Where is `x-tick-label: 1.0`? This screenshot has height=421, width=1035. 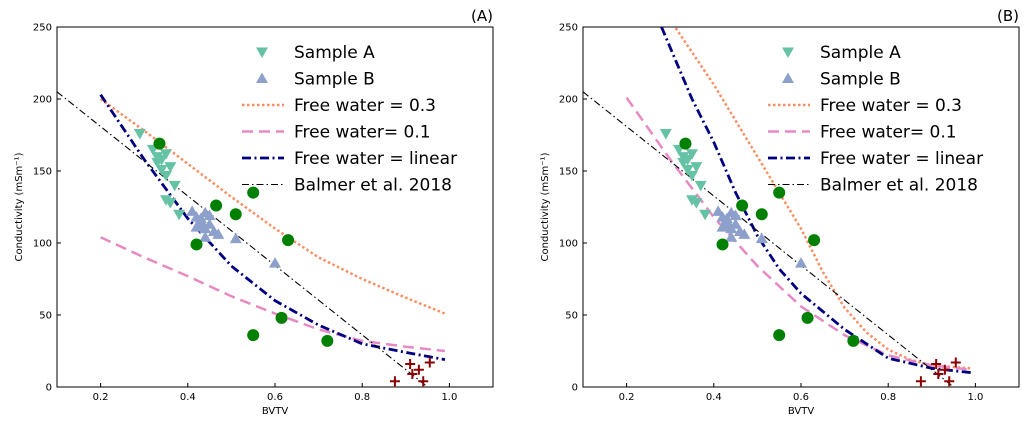
x-tick-label: 1.0 is located at coordinates (975, 397).